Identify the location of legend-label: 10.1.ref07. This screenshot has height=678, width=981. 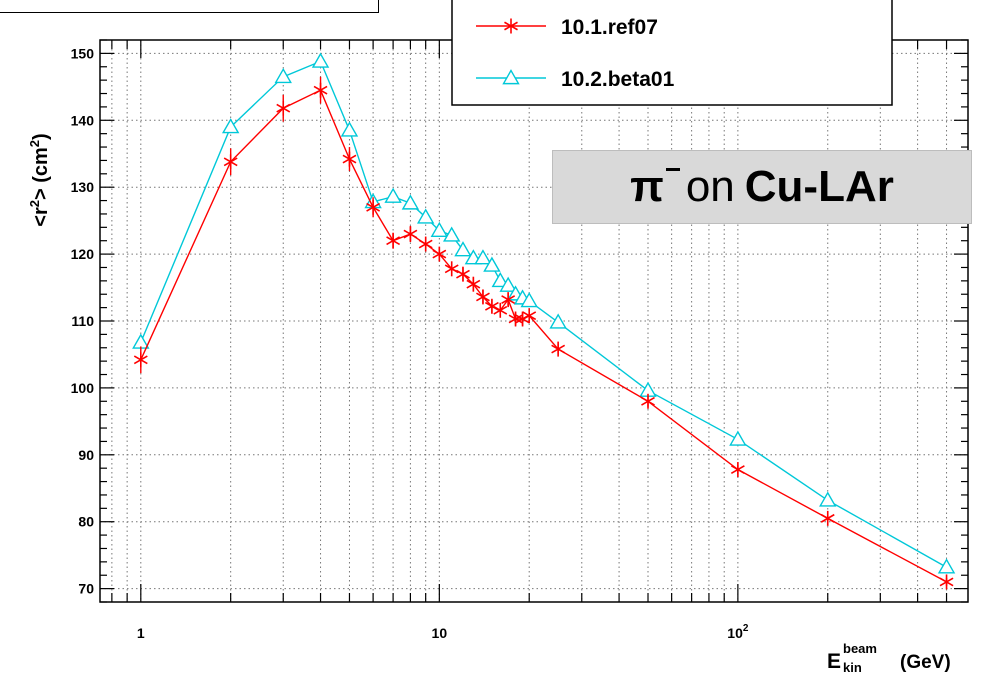
(609, 27).